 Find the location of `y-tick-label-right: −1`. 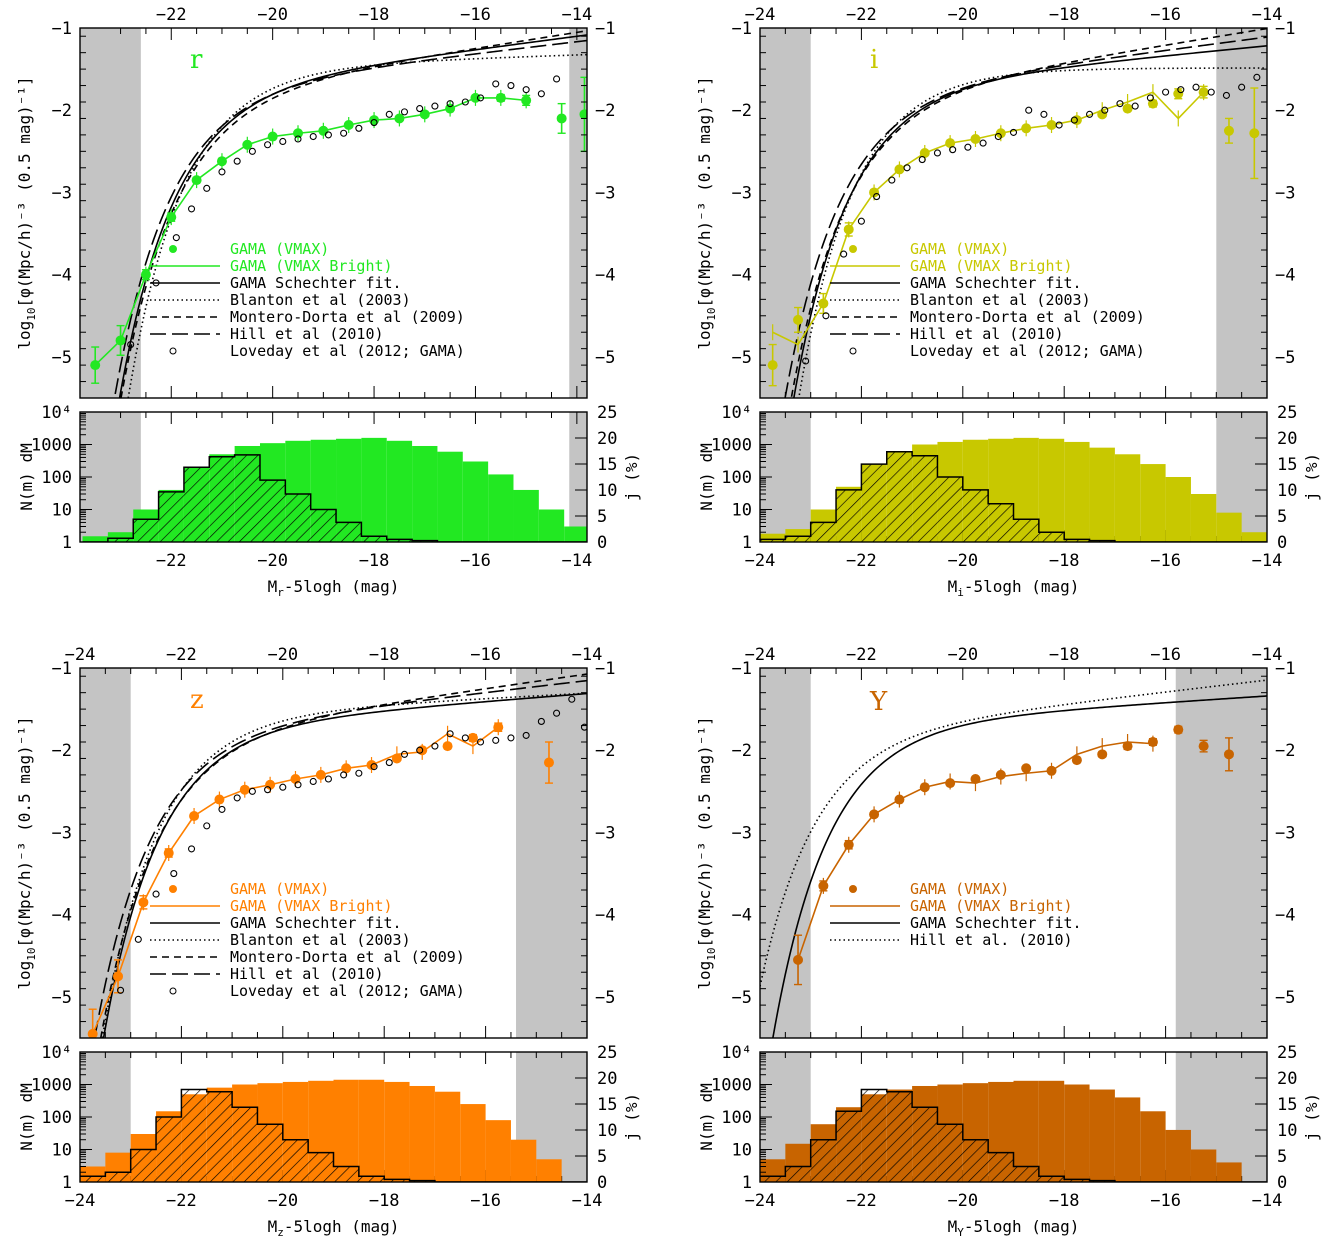

y-tick-label-right: −1 is located at coordinates (1285, 29).